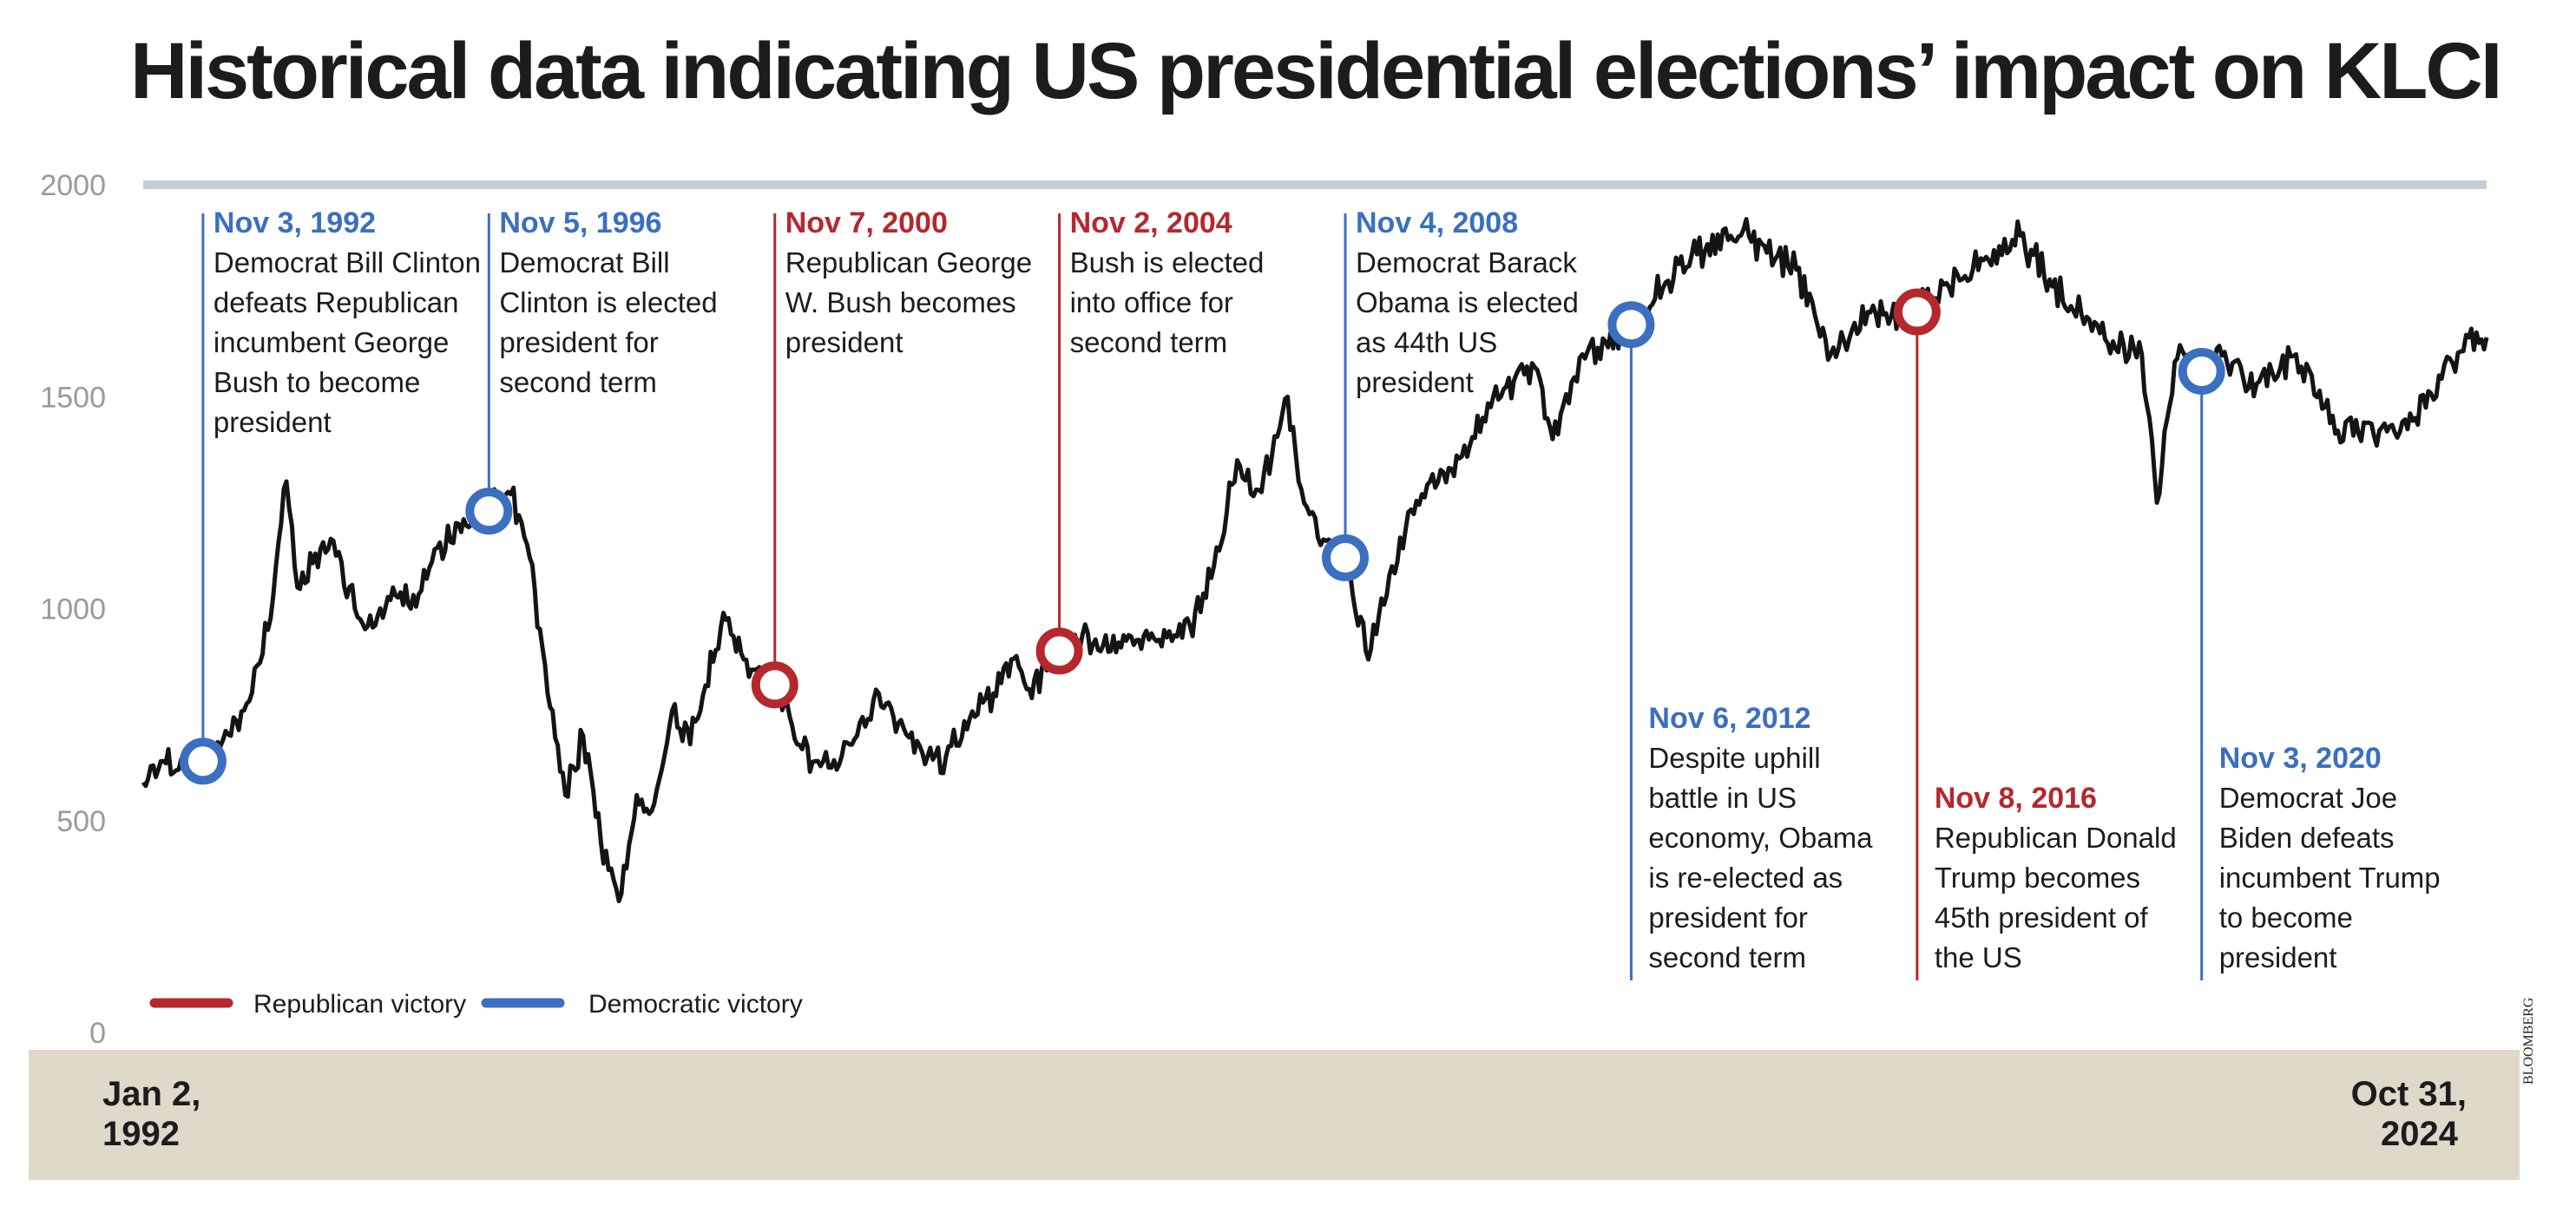  What do you see at coordinates (1437, 223) in the screenshot?
I see `event-date-label: Nov 4, 2008` at bounding box center [1437, 223].